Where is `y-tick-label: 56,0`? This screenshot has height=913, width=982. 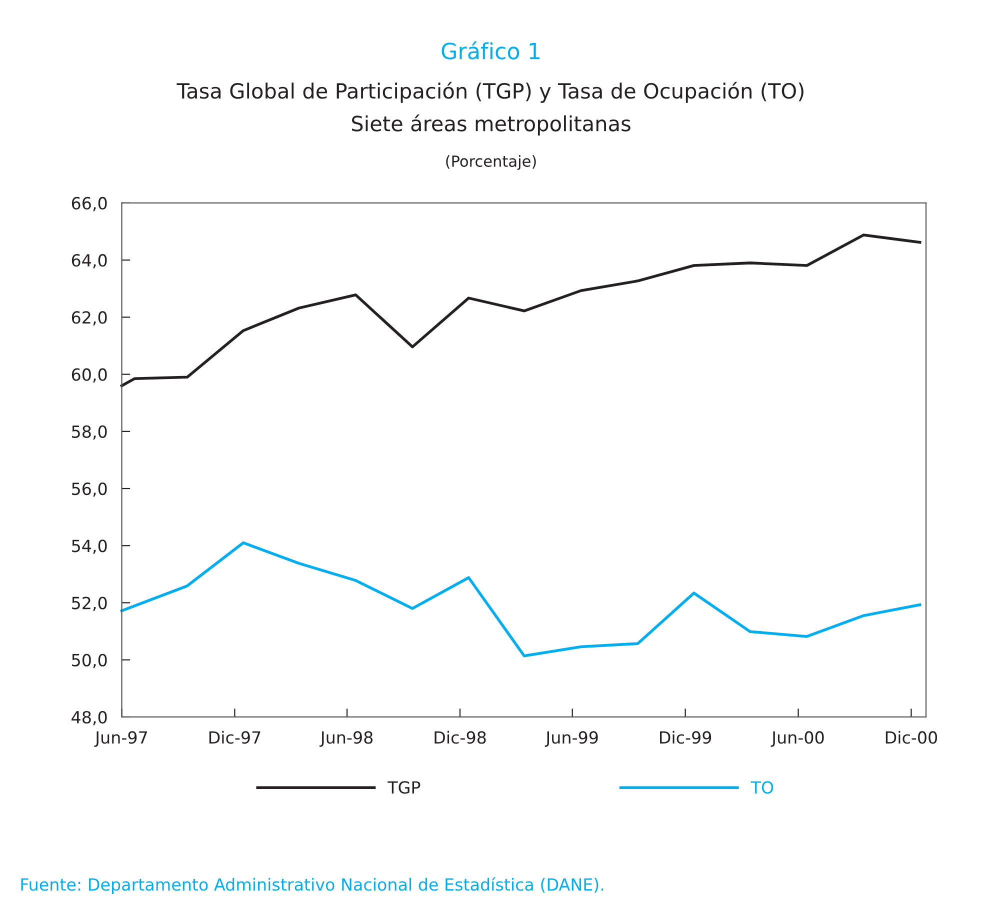 y-tick-label: 56,0 is located at coordinates (89, 489).